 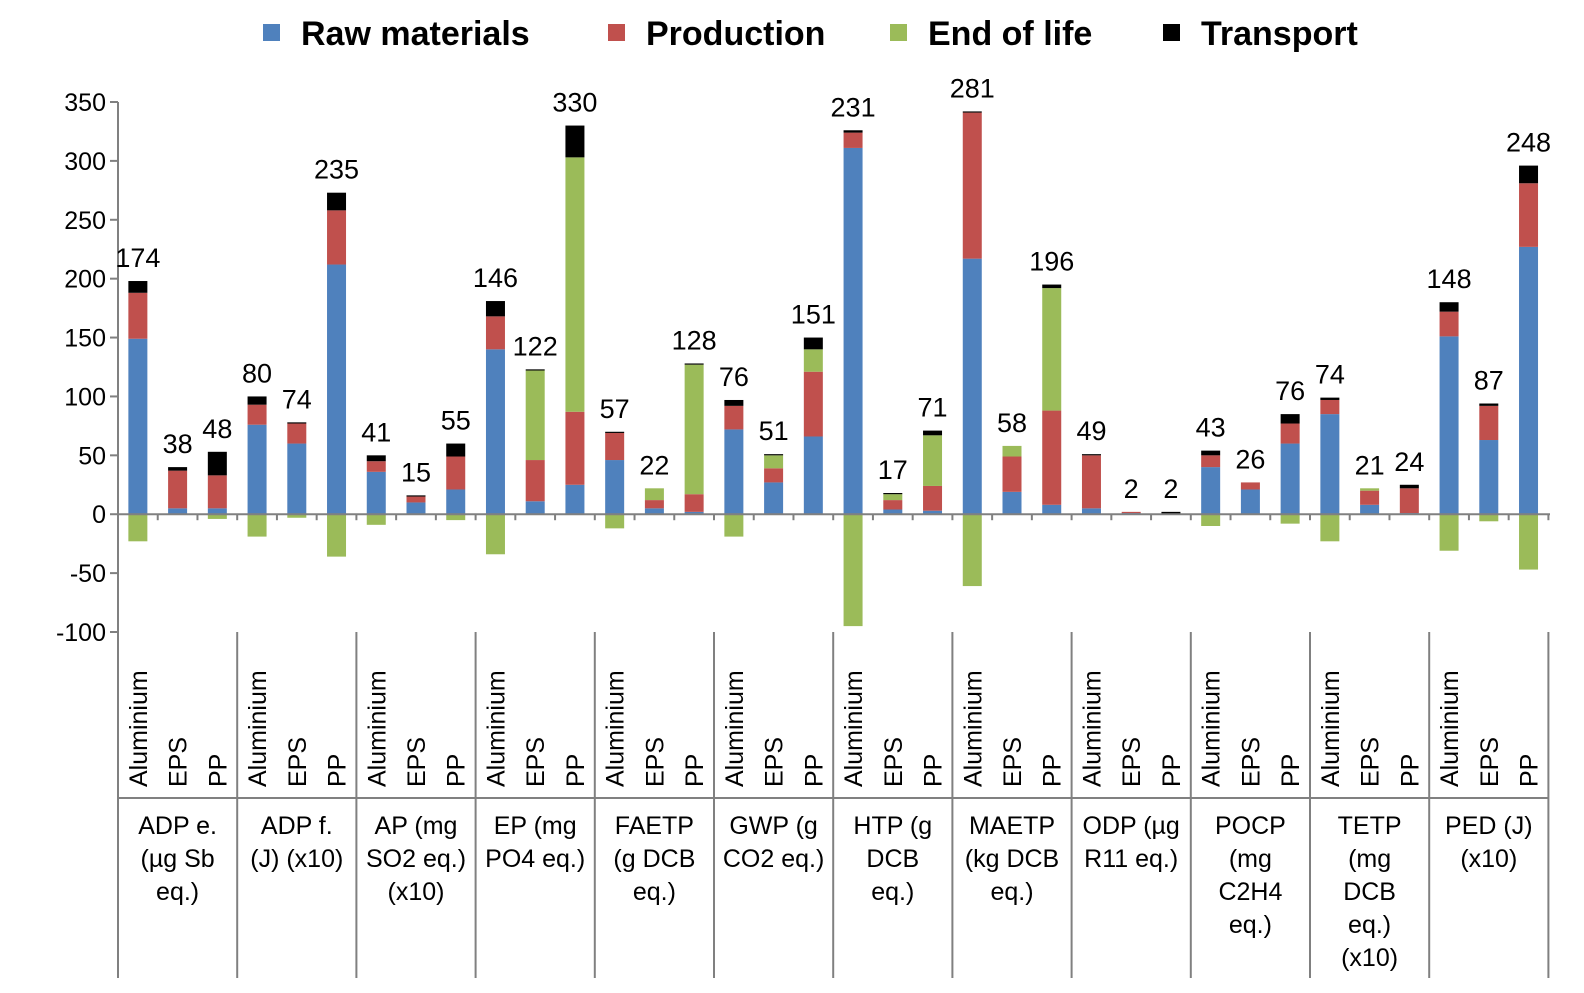 I want to click on group-label: ODP (µg R11 eq.), so click(x=1131, y=842).